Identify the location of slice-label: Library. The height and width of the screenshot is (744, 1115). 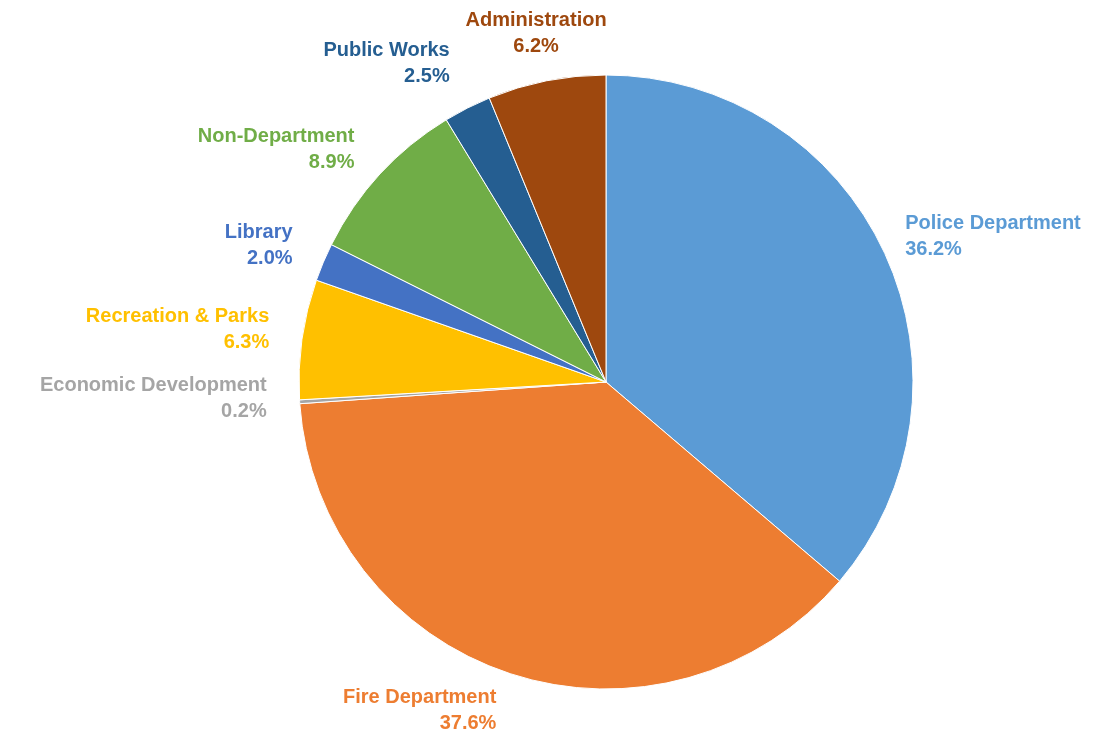
(259, 231).